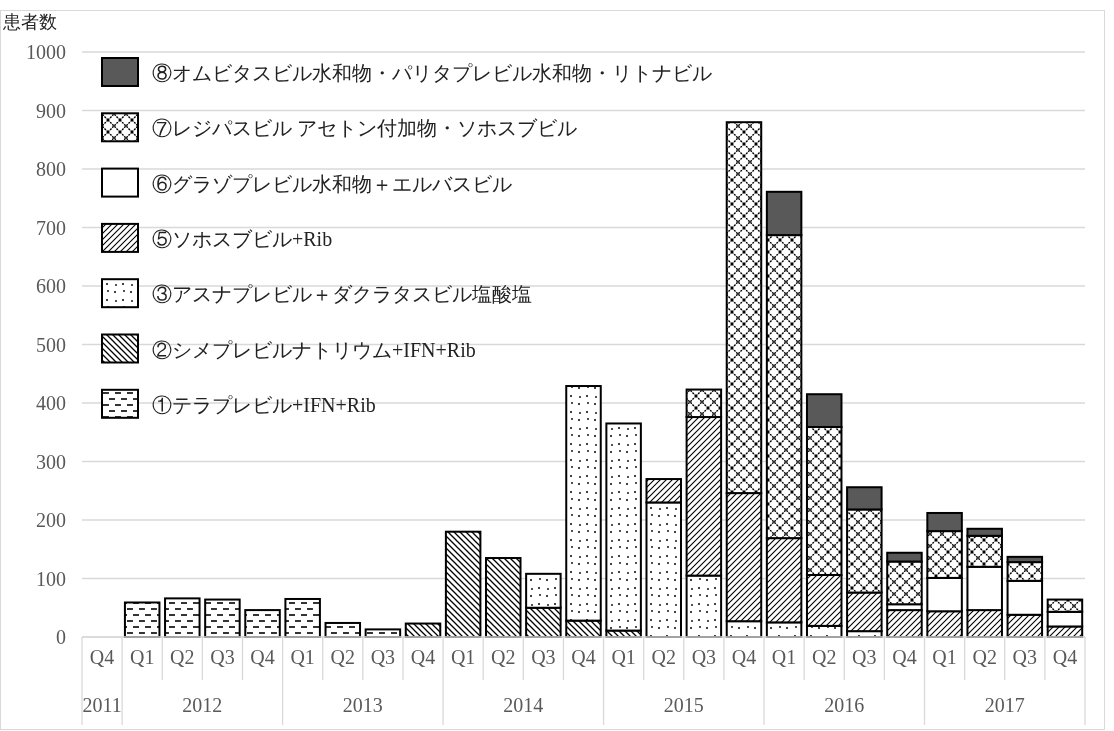 The width and height of the screenshot is (1114, 731). Describe the element at coordinates (102, 705) in the screenshot. I see `text: 2011` at that location.